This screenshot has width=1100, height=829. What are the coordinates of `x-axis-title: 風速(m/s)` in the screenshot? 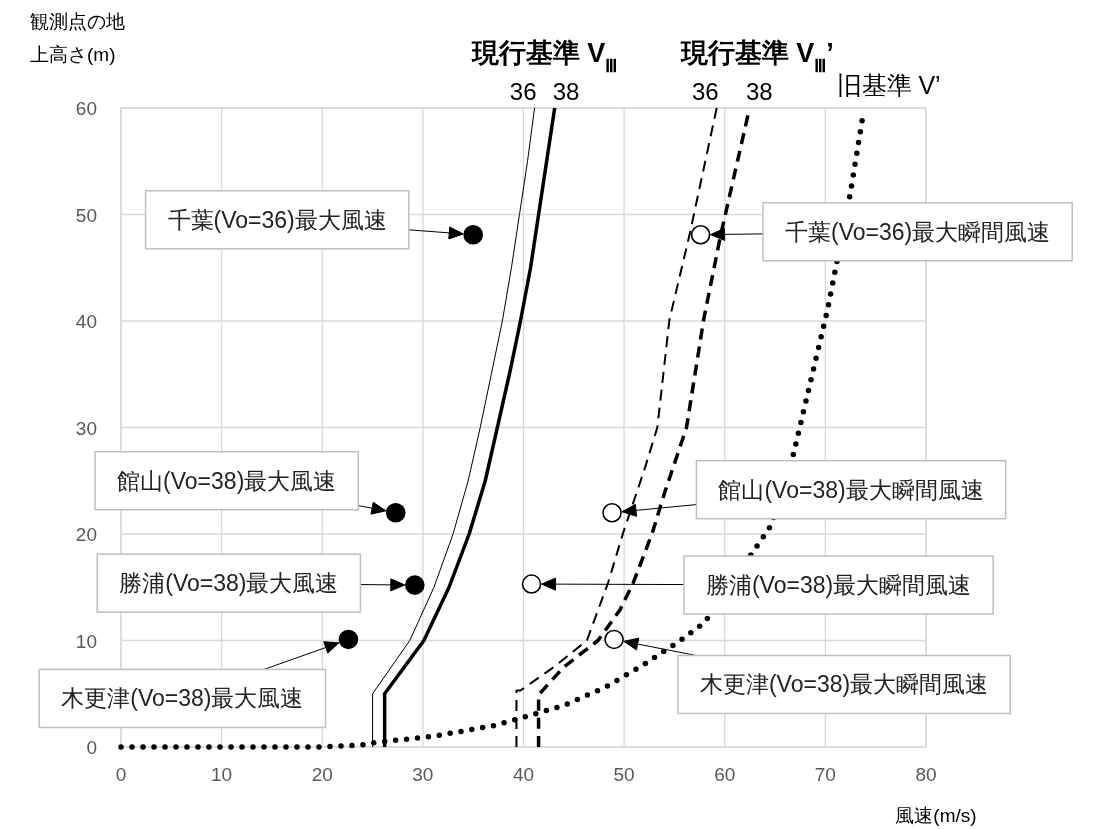 It's located at (936, 815).